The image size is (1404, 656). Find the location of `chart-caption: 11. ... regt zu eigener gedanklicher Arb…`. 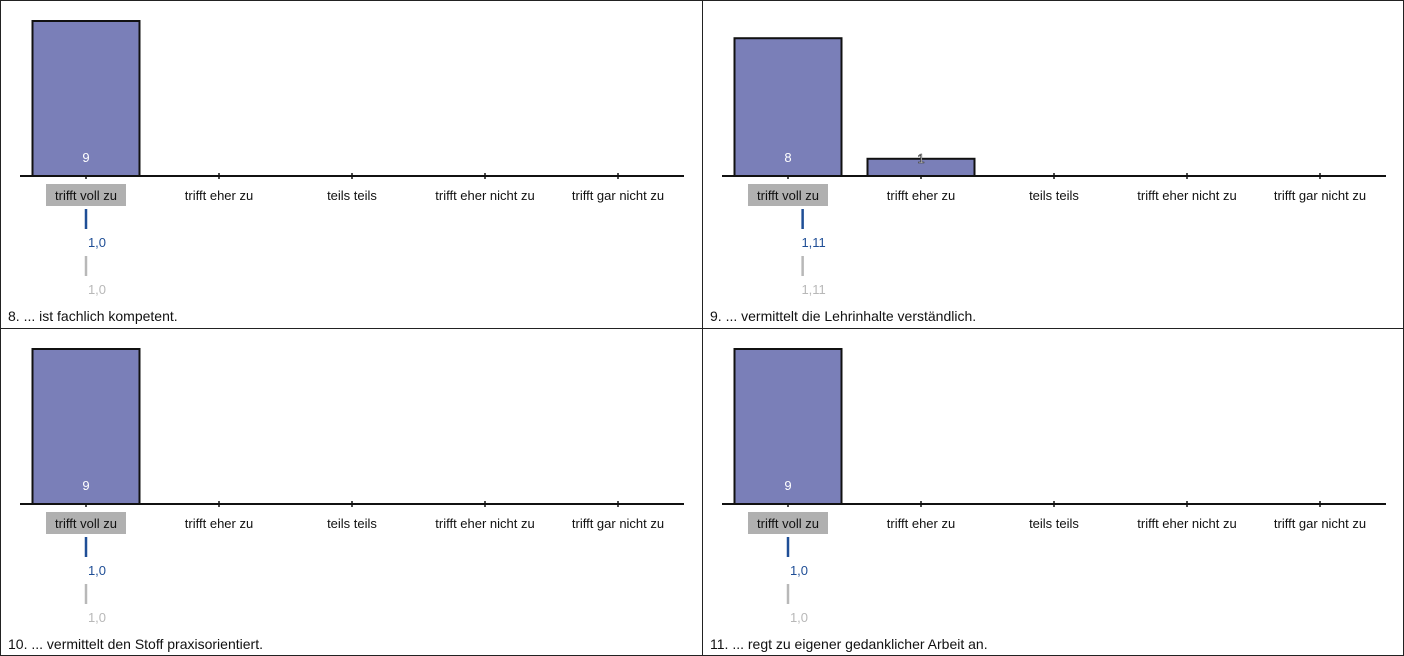

chart-caption: 11. ... regt zu eigener gedanklicher Arb… is located at coordinates (849, 644).